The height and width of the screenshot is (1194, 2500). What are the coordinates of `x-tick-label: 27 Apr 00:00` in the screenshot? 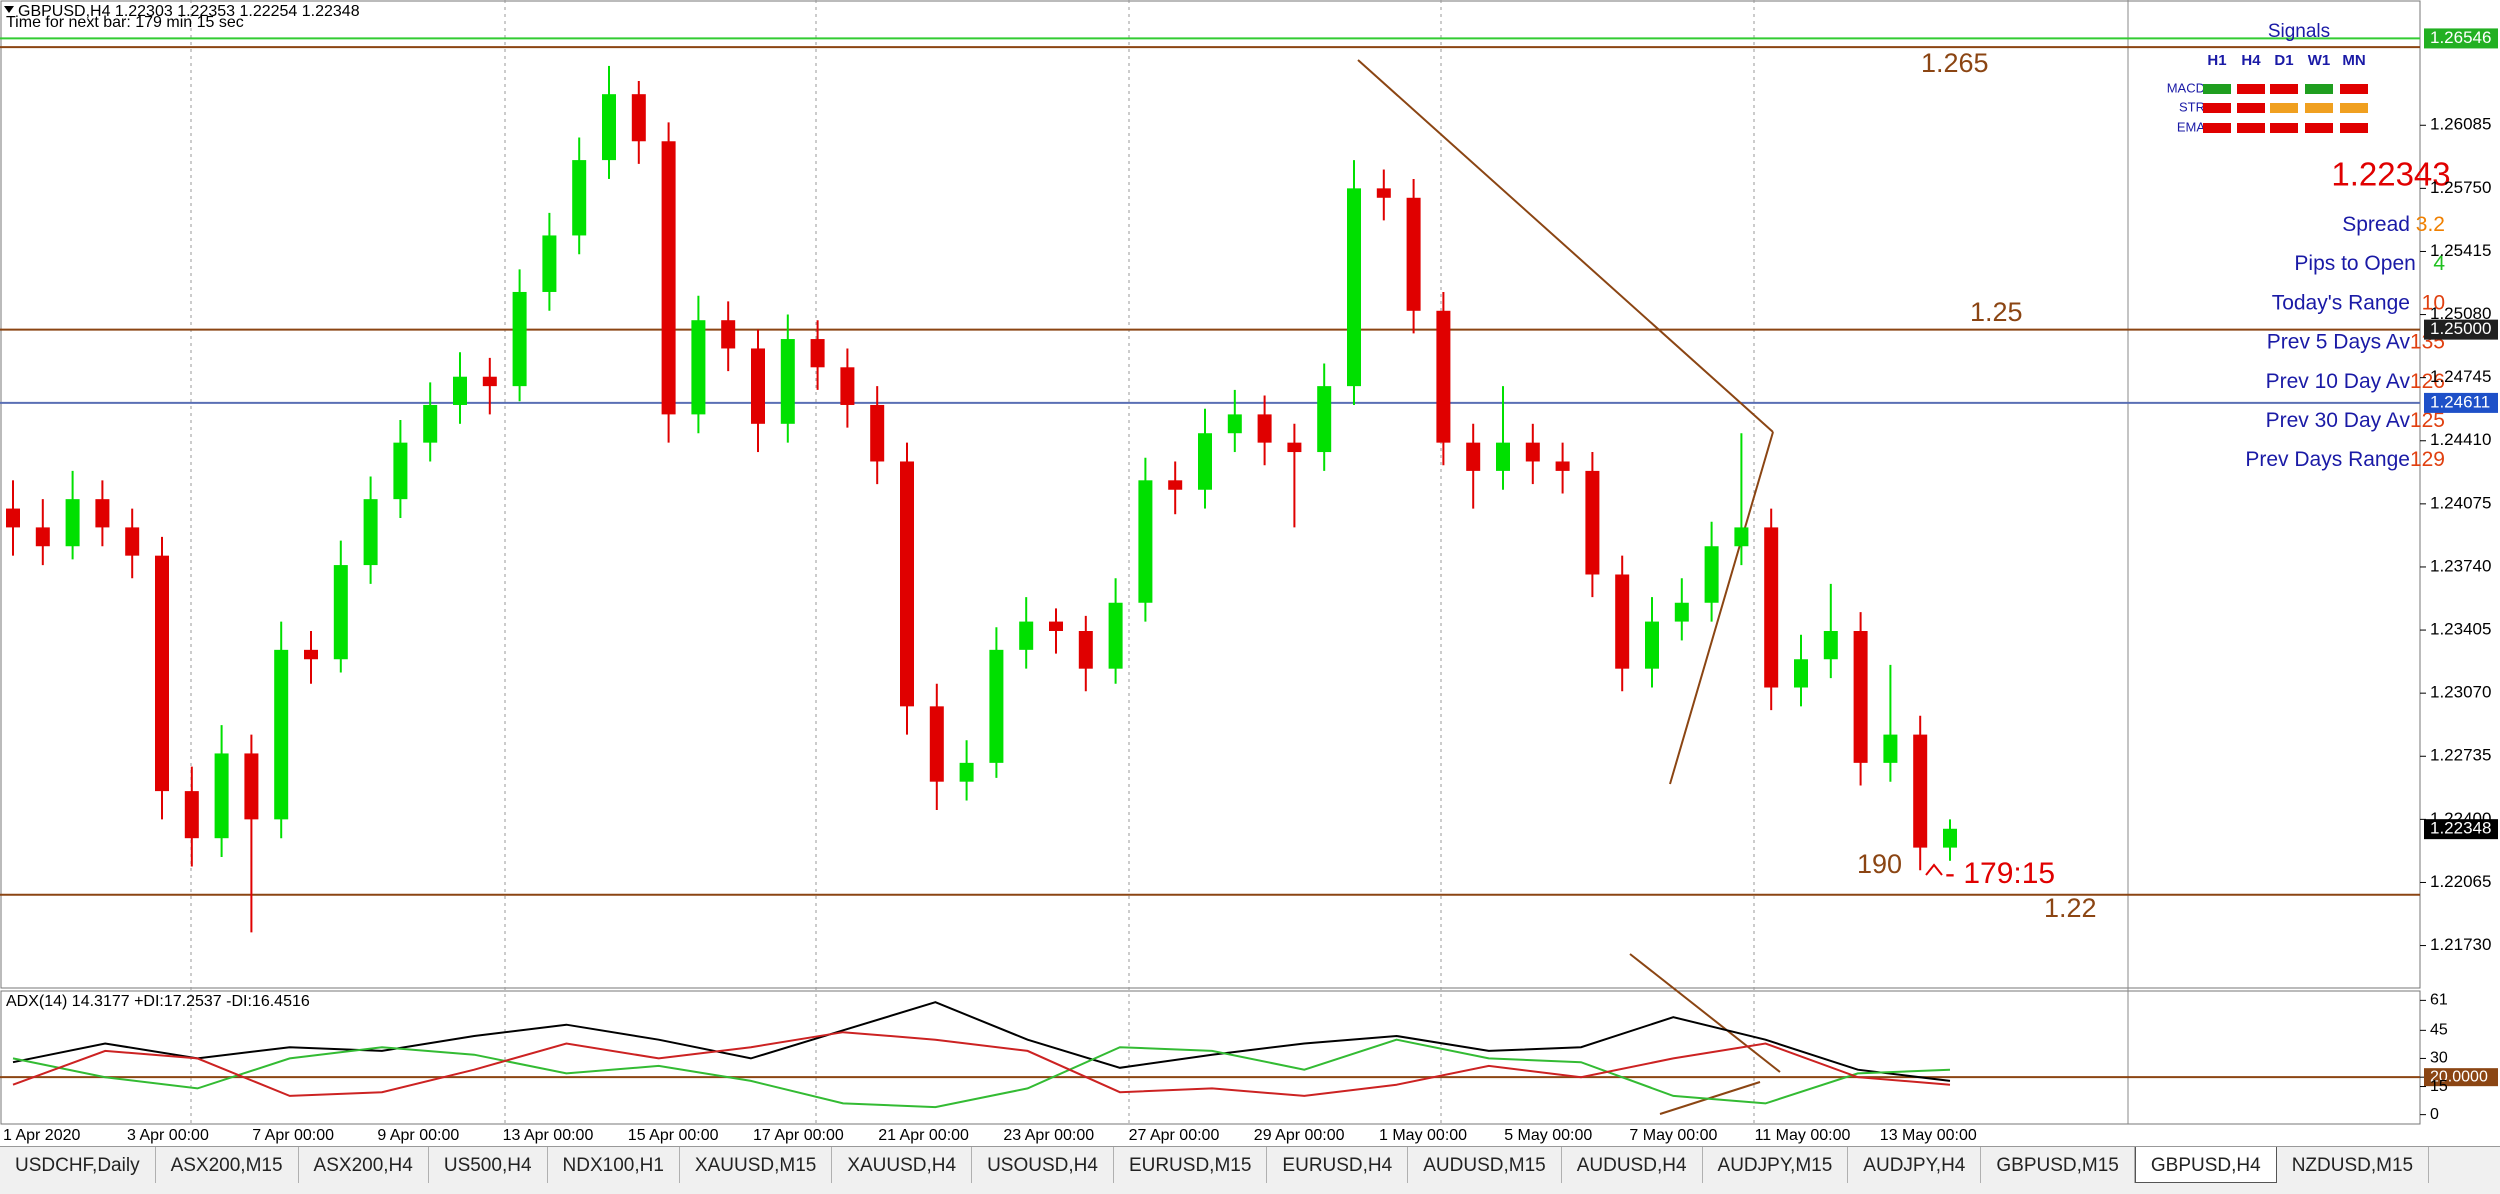 It's located at (1174, 1135).